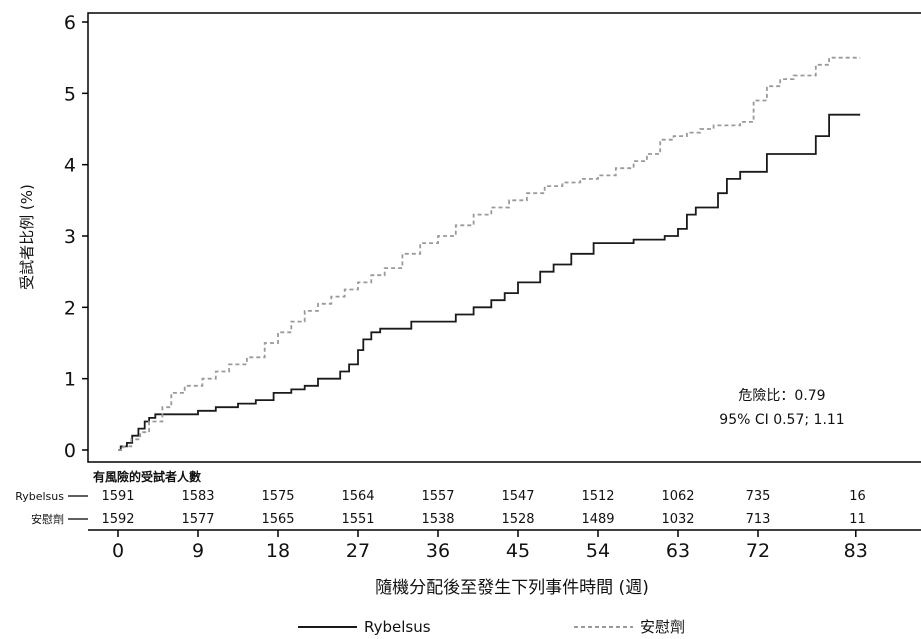  I want to click on risk-cell: 713, so click(758, 519).